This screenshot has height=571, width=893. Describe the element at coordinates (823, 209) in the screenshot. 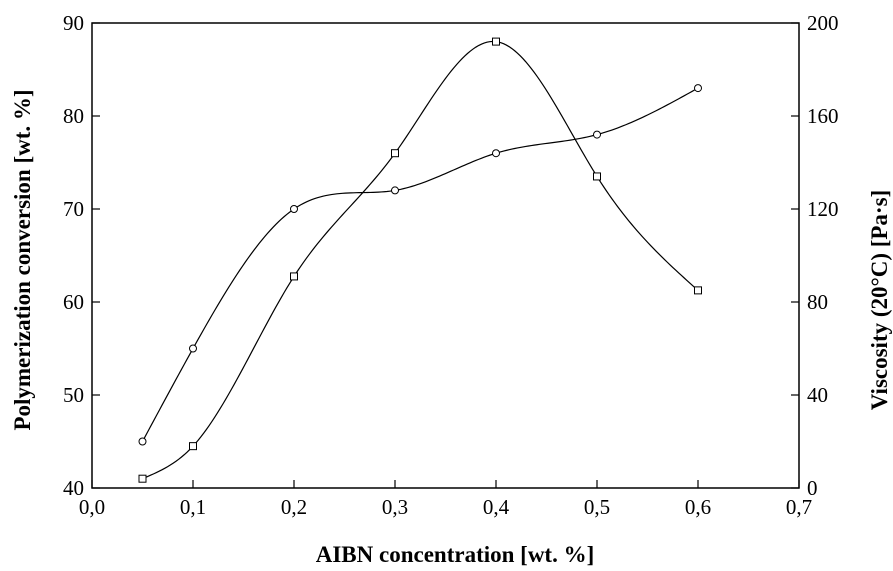

I see `right-y-tick-label: 120` at that location.